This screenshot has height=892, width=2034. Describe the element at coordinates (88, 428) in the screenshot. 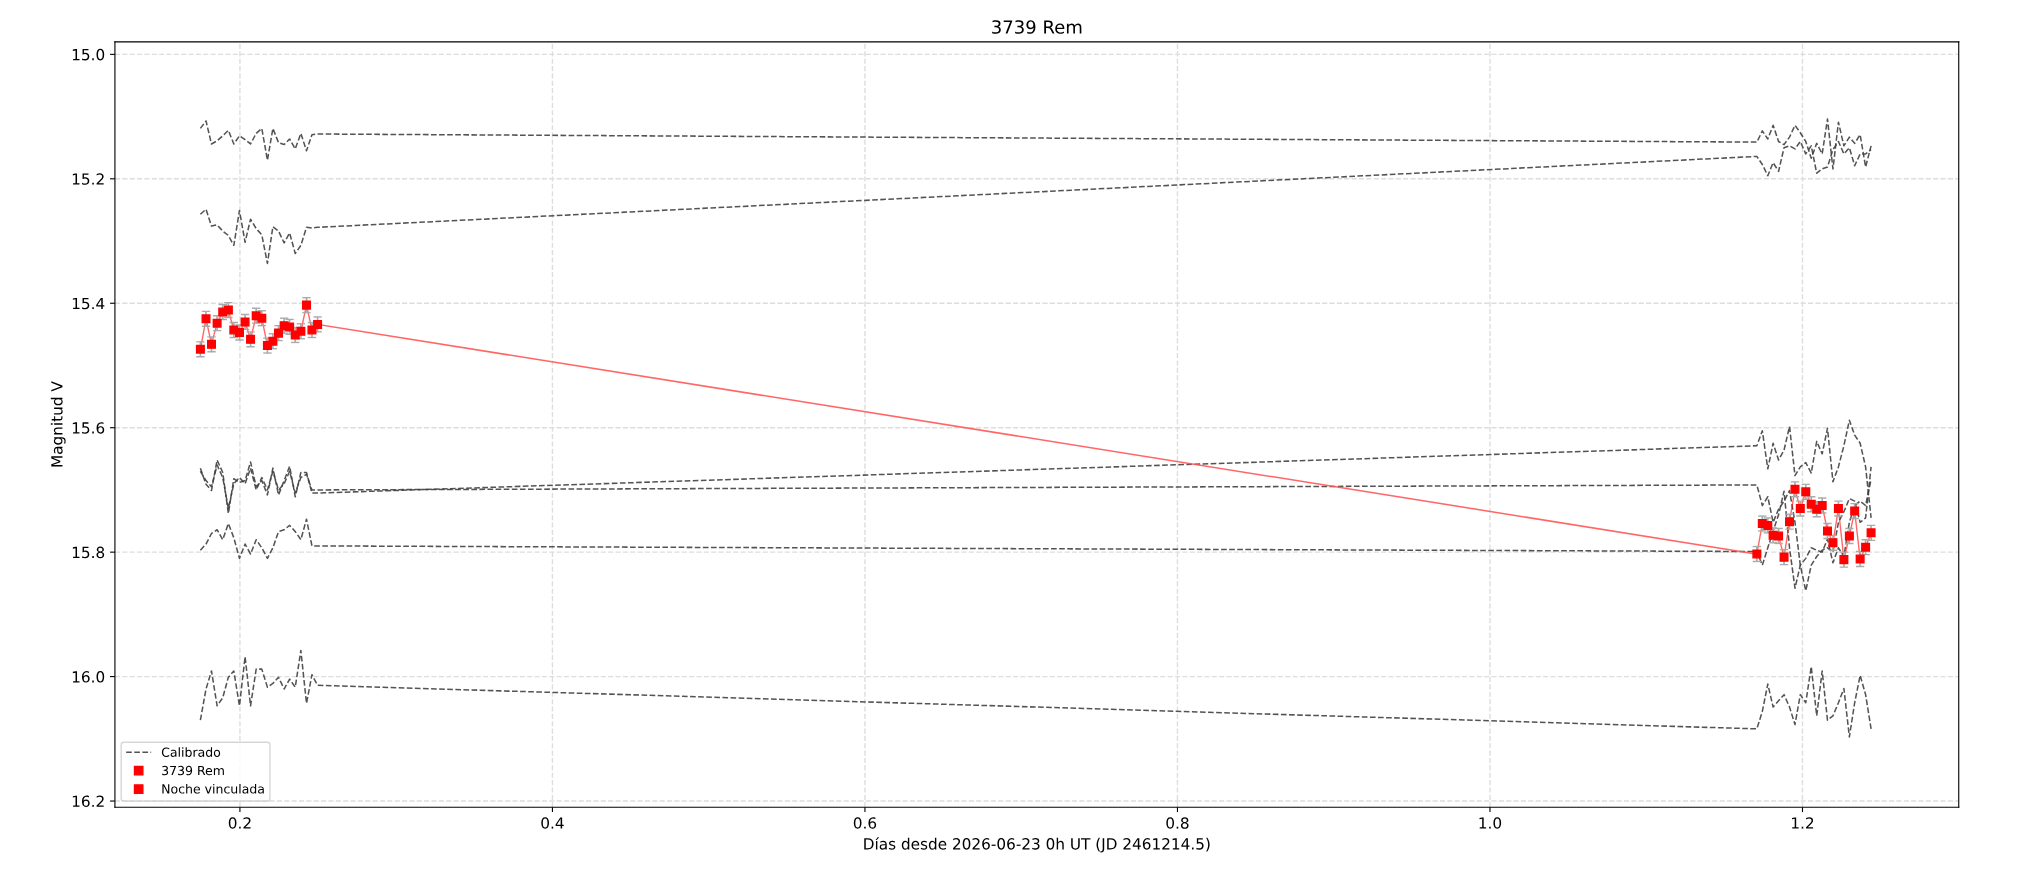

I see `y-tick-label: 15.6` at that location.